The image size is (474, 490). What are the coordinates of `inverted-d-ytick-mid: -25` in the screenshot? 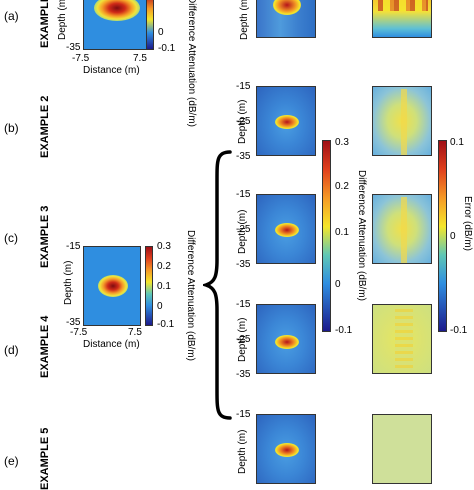 It's located at (243, 339).